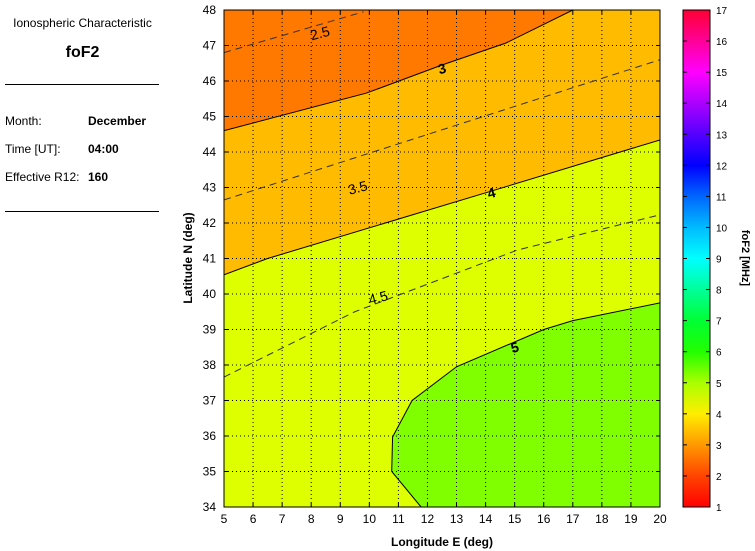  What do you see at coordinates (370, 519) in the screenshot?
I see `x-tick-label: 10` at bounding box center [370, 519].